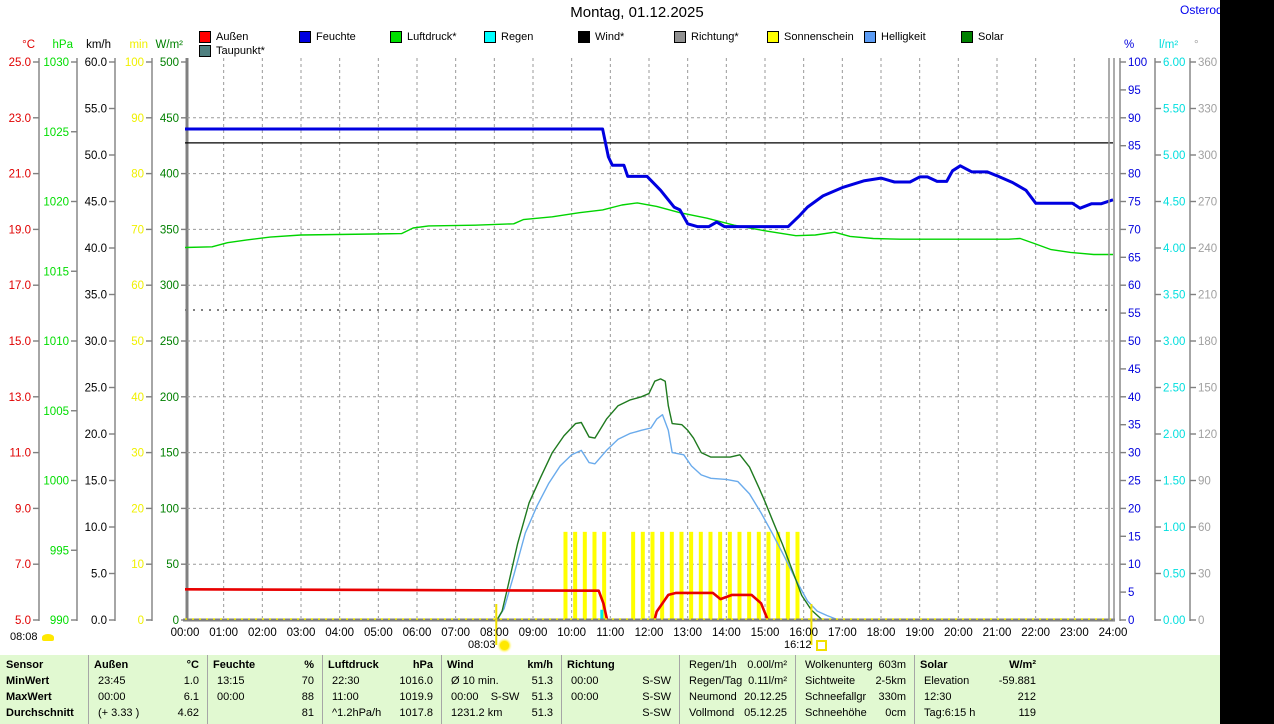  Describe the element at coordinates (205, 51) in the screenshot. I see `legend-swatch-taupunkt` at that location.